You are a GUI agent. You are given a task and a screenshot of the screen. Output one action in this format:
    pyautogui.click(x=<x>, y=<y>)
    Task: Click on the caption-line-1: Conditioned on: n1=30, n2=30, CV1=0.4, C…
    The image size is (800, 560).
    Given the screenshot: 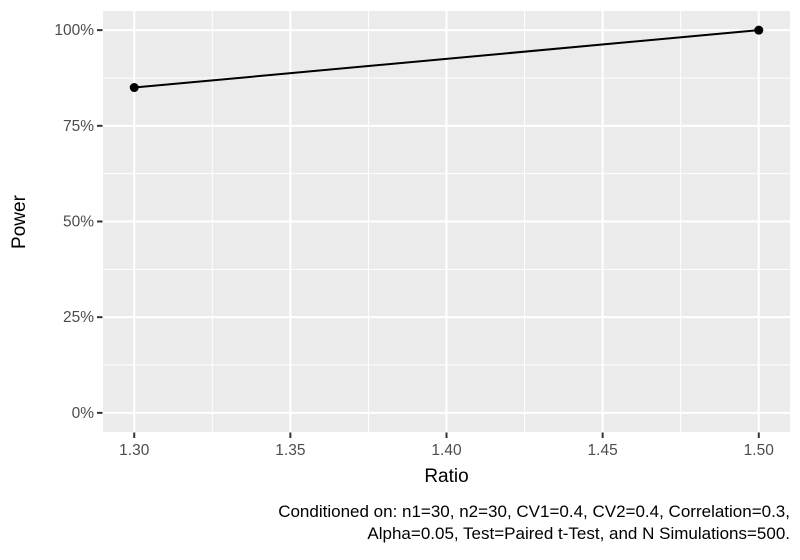 What is the action you would take?
    pyautogui.click(x=534, y=511)
    